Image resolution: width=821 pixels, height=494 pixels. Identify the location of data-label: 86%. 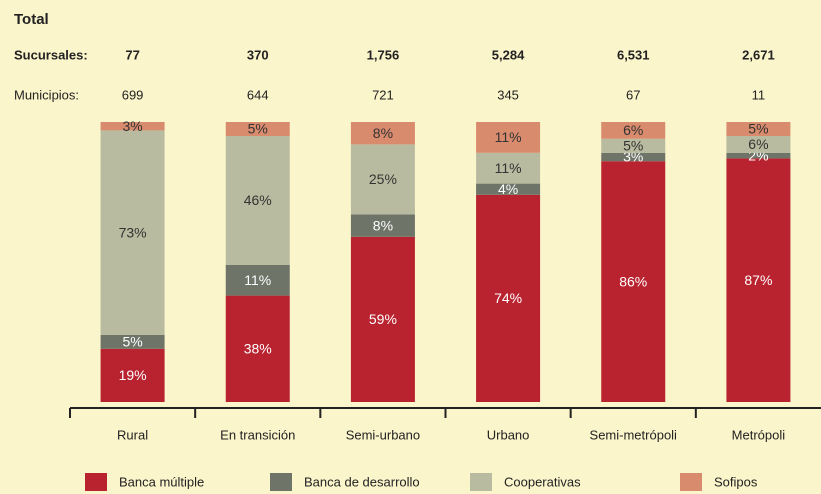
(633, 281).